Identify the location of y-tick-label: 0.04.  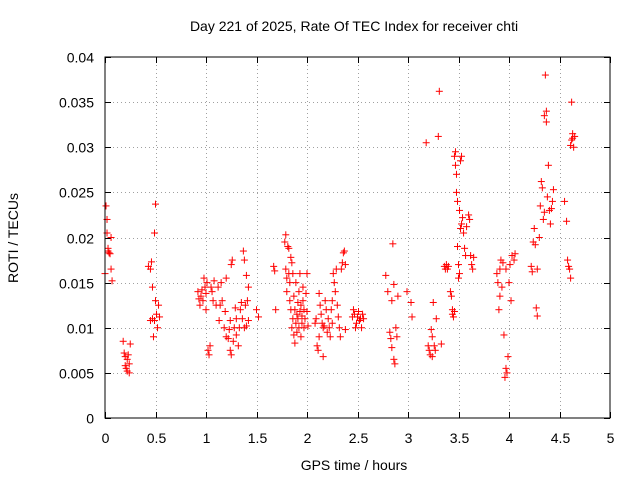
(80, 58).